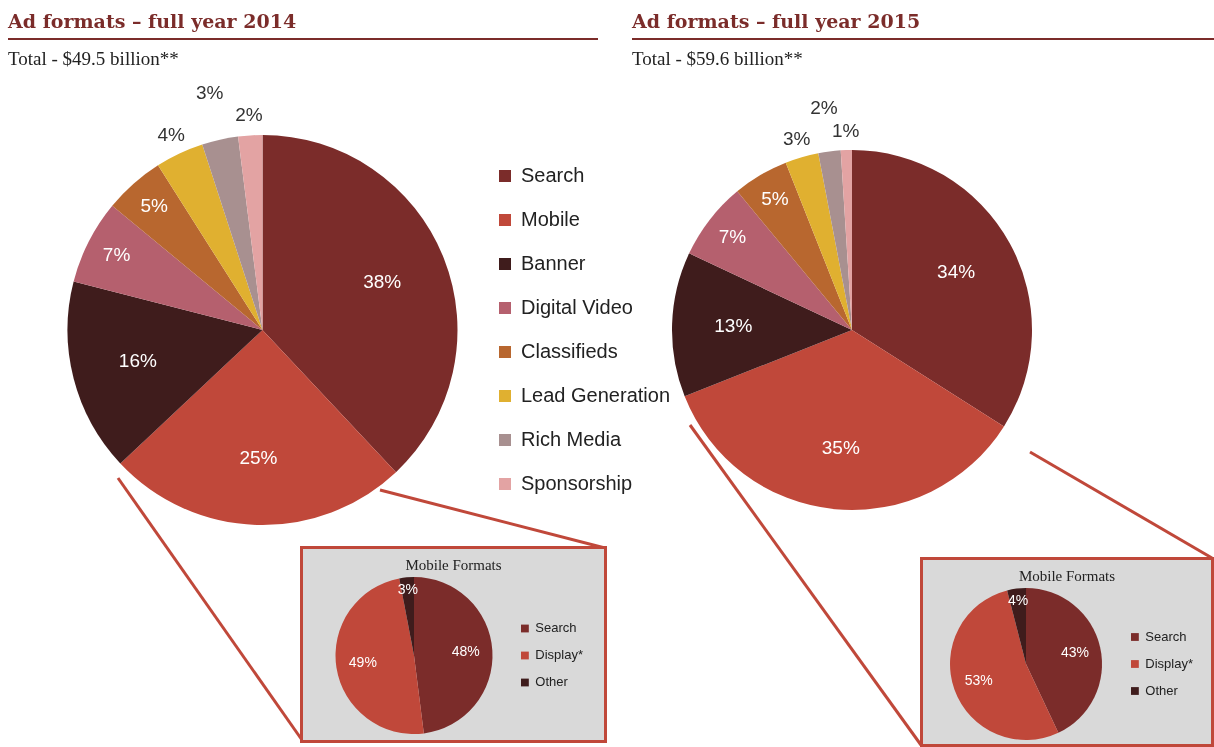 The width and height of the screenshot is (1214, 747). What do you see at coordinates (1074, 651) in the screenshot?
I see `data-label: 43%` at bounding box center [1074, 651].